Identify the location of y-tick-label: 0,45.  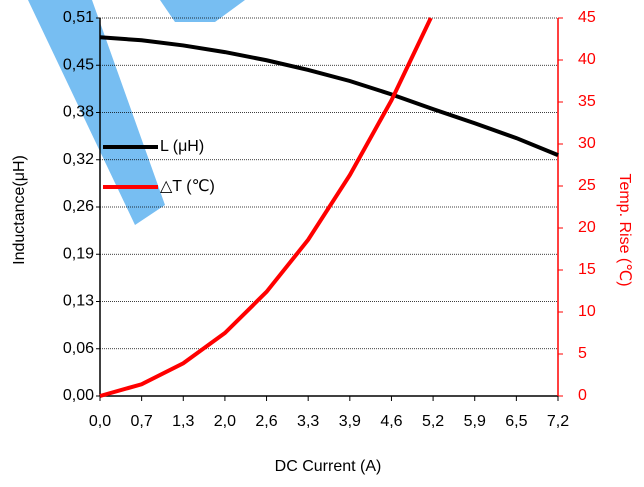
(78, 64).